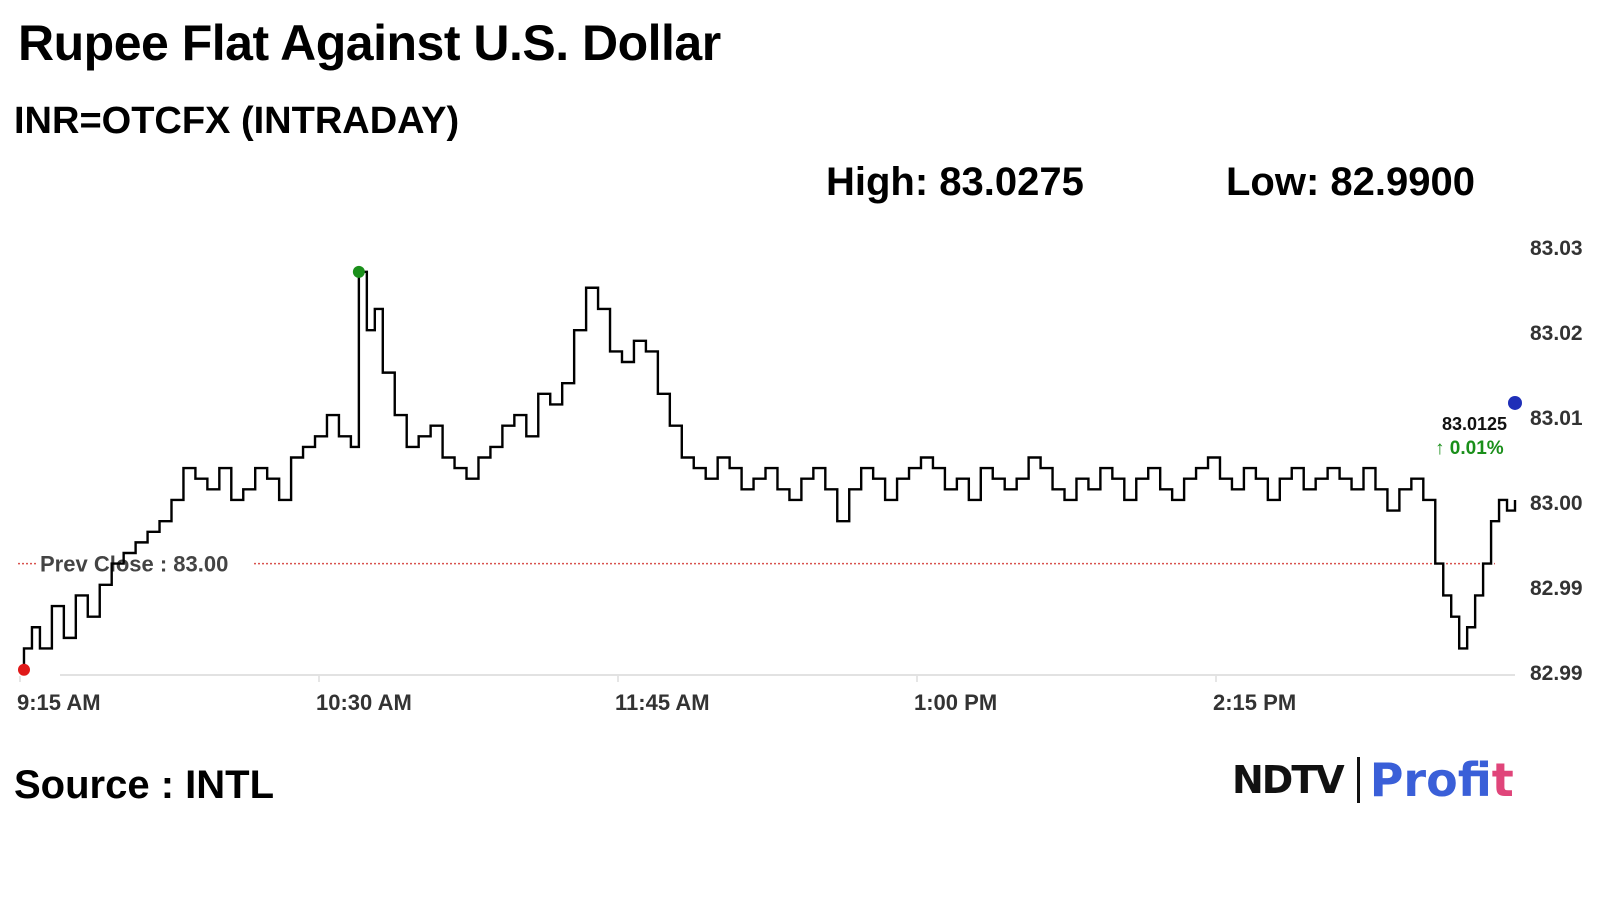 Image resolution: width=1600 pixels, height=900 pixels. Describe the element at coordinates (1515, 402) in the screenshot. I see `last-price-marker` at that location.